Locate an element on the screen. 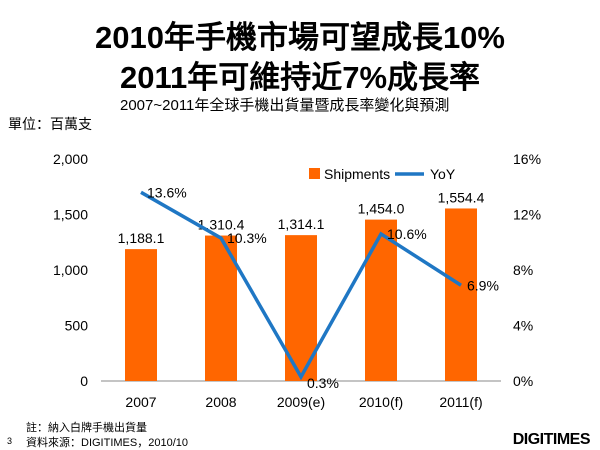  digitimes-logo: DIGITIMES is located at coordinates (551, 439).